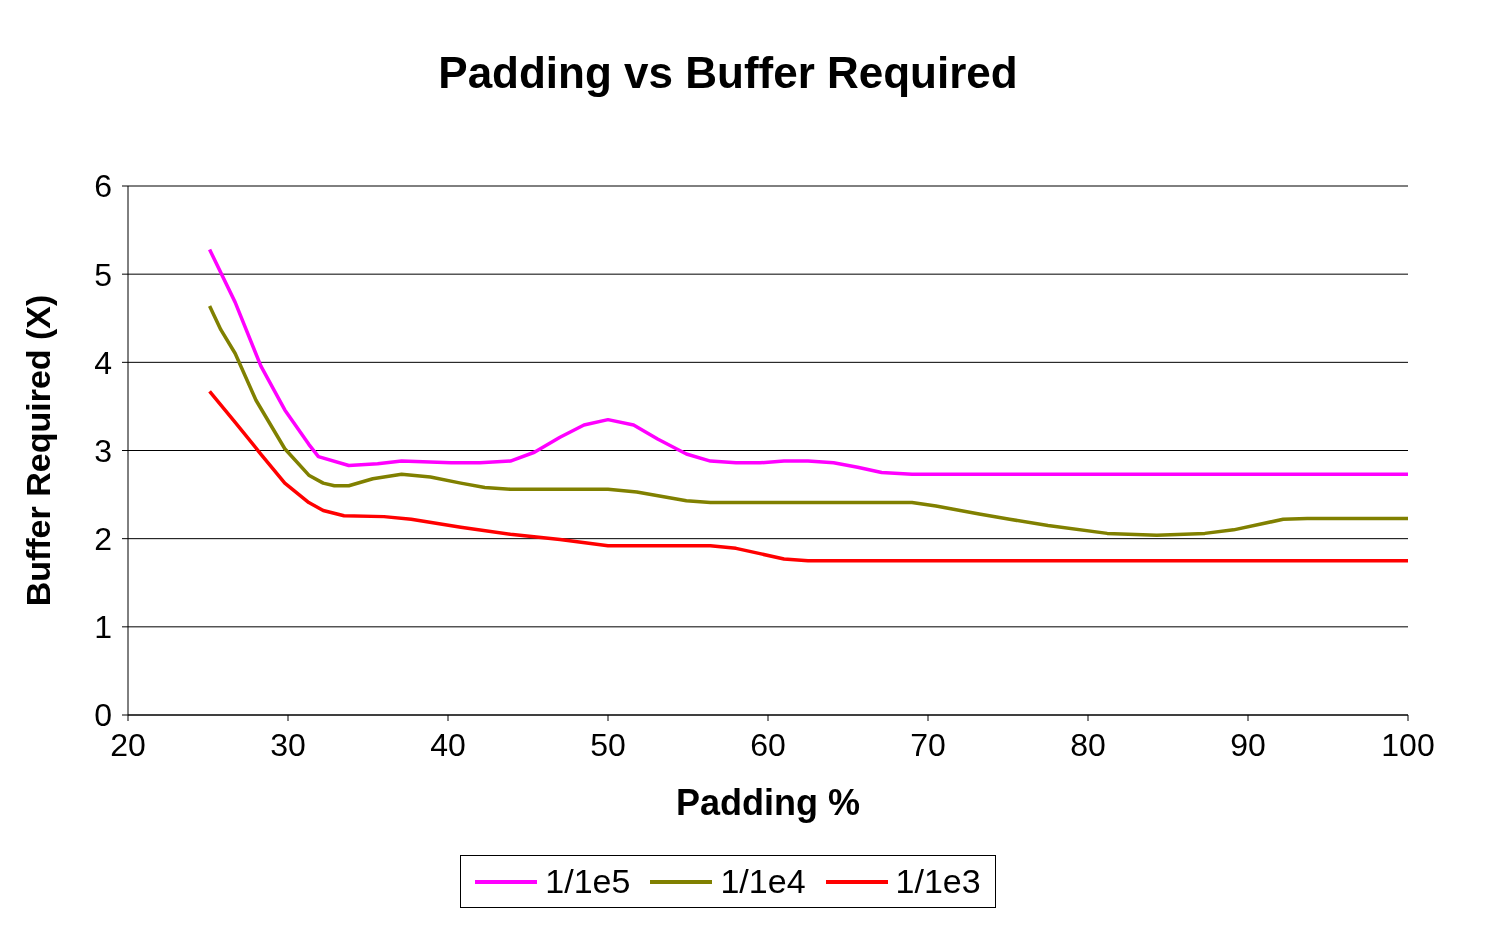 The image size is (1499, 940). I want to click on x-tick-label: 90, so click(1248, 744).